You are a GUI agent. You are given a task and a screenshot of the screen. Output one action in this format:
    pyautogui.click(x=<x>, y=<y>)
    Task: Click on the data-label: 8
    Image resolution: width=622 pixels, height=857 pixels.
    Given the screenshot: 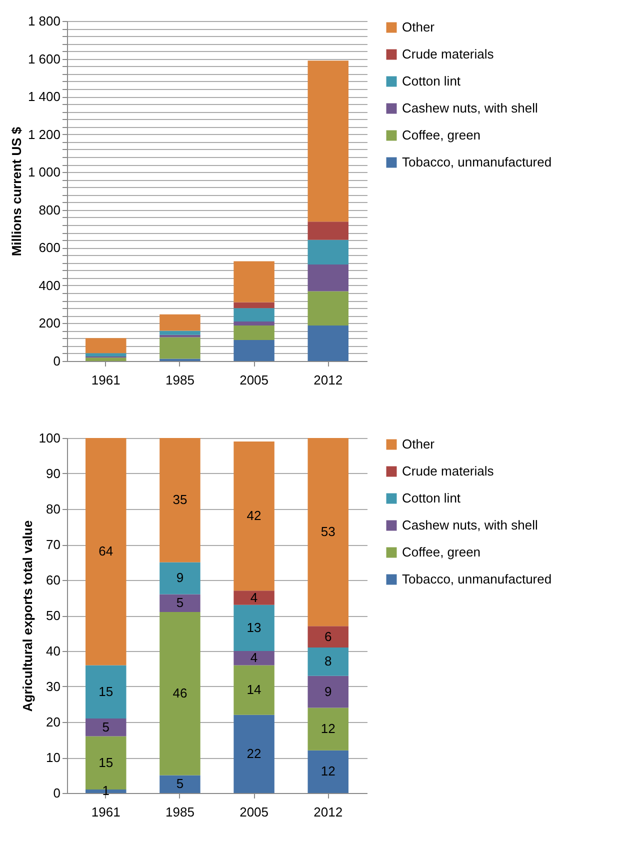 What is the action you would take?
    pyautogui.click(x=328, y=661)
    